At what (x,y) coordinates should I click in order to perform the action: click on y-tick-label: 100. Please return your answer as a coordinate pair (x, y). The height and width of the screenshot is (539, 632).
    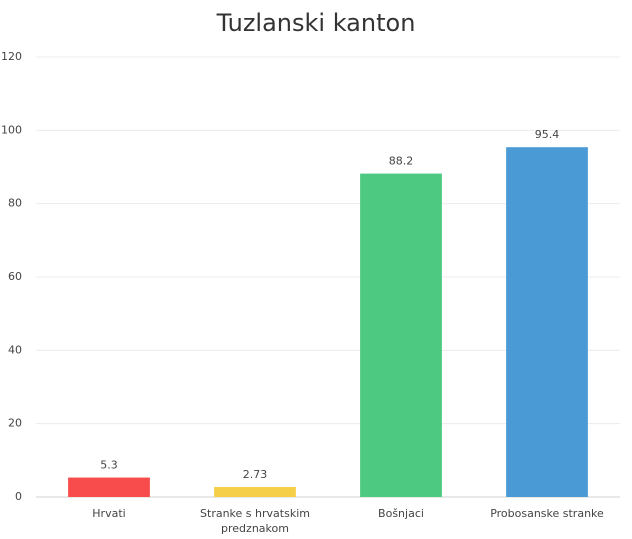
    Looking at the image, I should click on (11, 129).